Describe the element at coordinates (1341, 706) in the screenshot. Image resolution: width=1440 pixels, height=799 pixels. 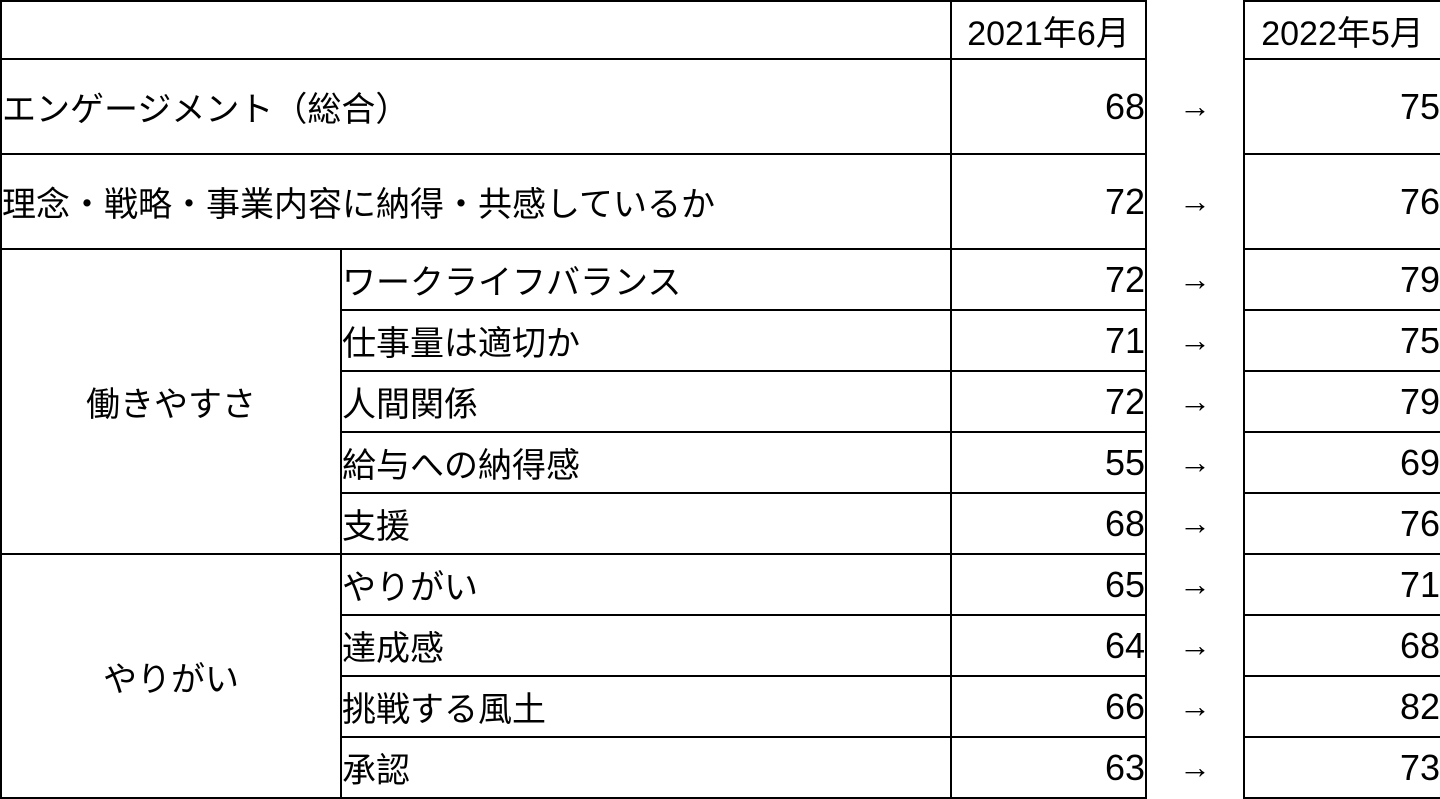
I see `score-2022: 82` at that location.